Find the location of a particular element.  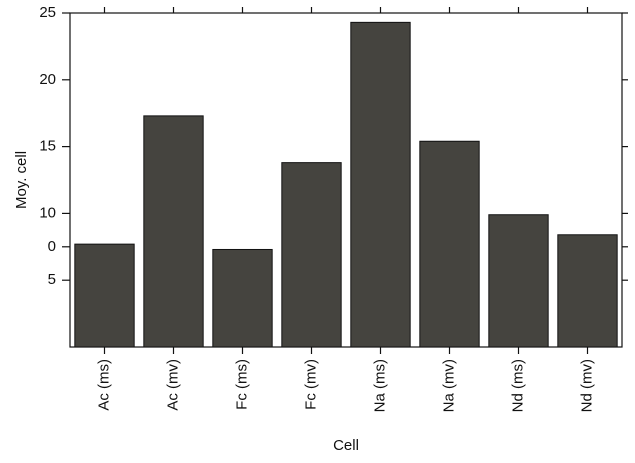

y-tick-label: 25 is located at coordinates (47, 12).